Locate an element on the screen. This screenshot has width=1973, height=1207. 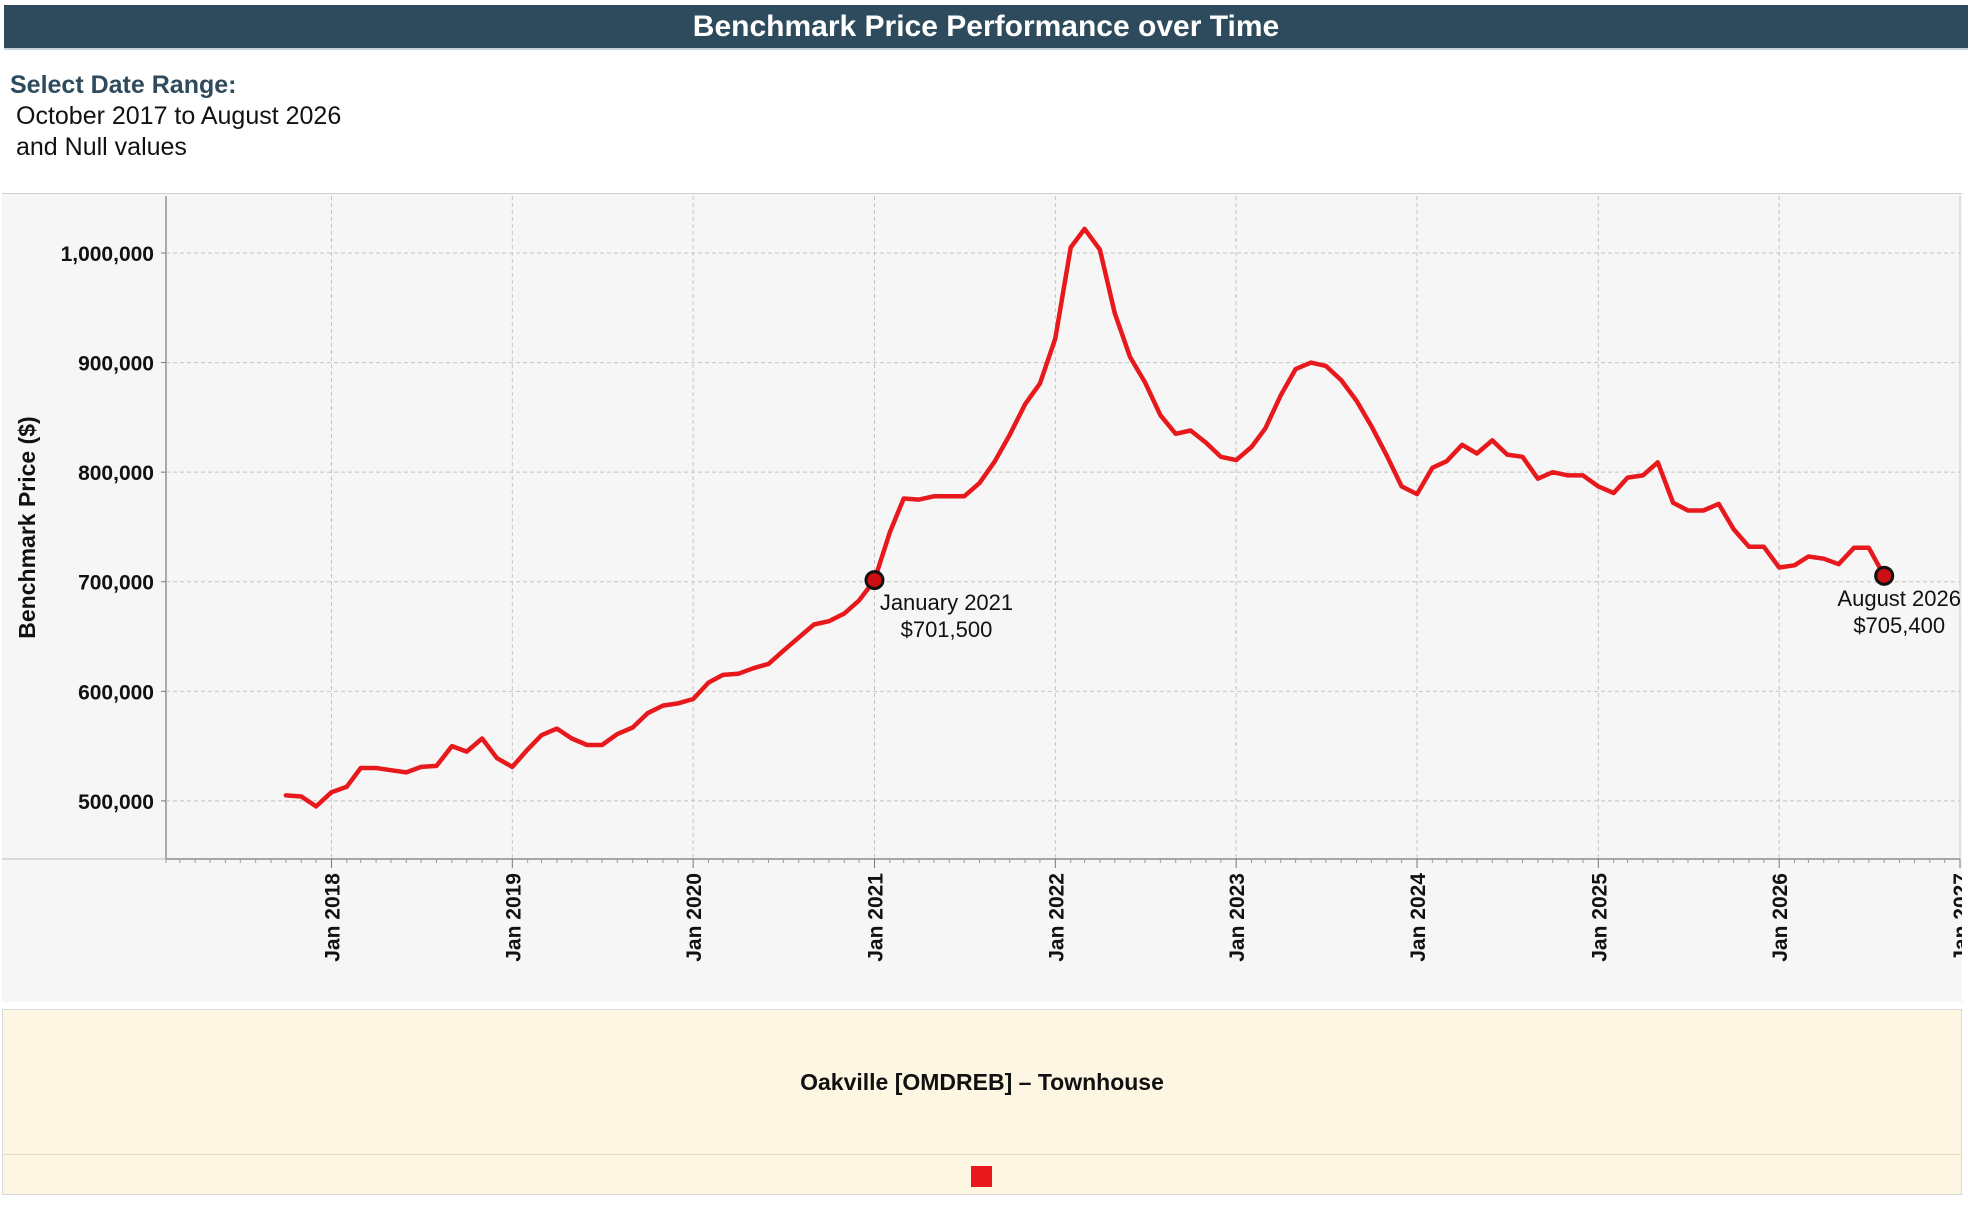
x-tick-label: Jan 2024 is located at coordinates (1418, 917).